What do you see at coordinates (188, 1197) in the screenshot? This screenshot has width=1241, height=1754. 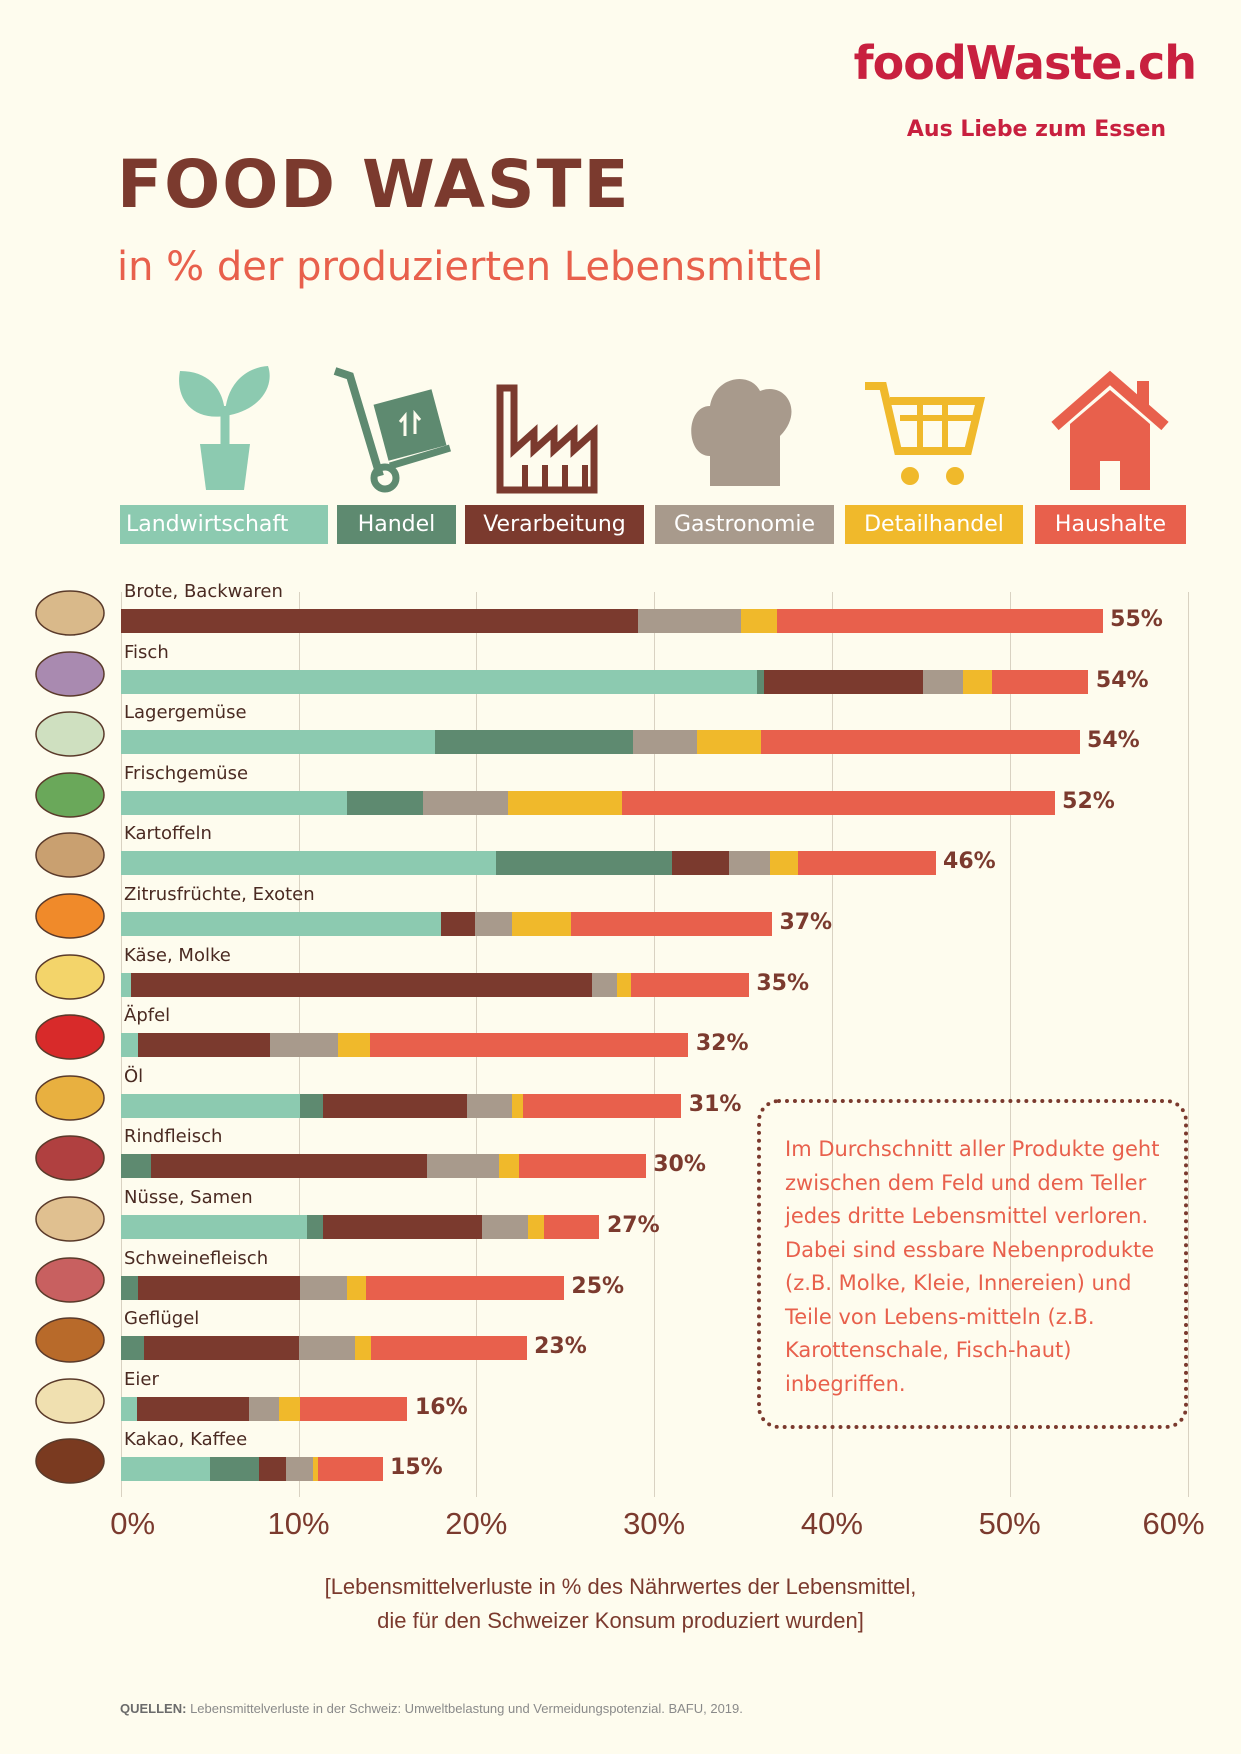 I see `category-label: Nüsse, Samen` at bounding box center [188, 1197].